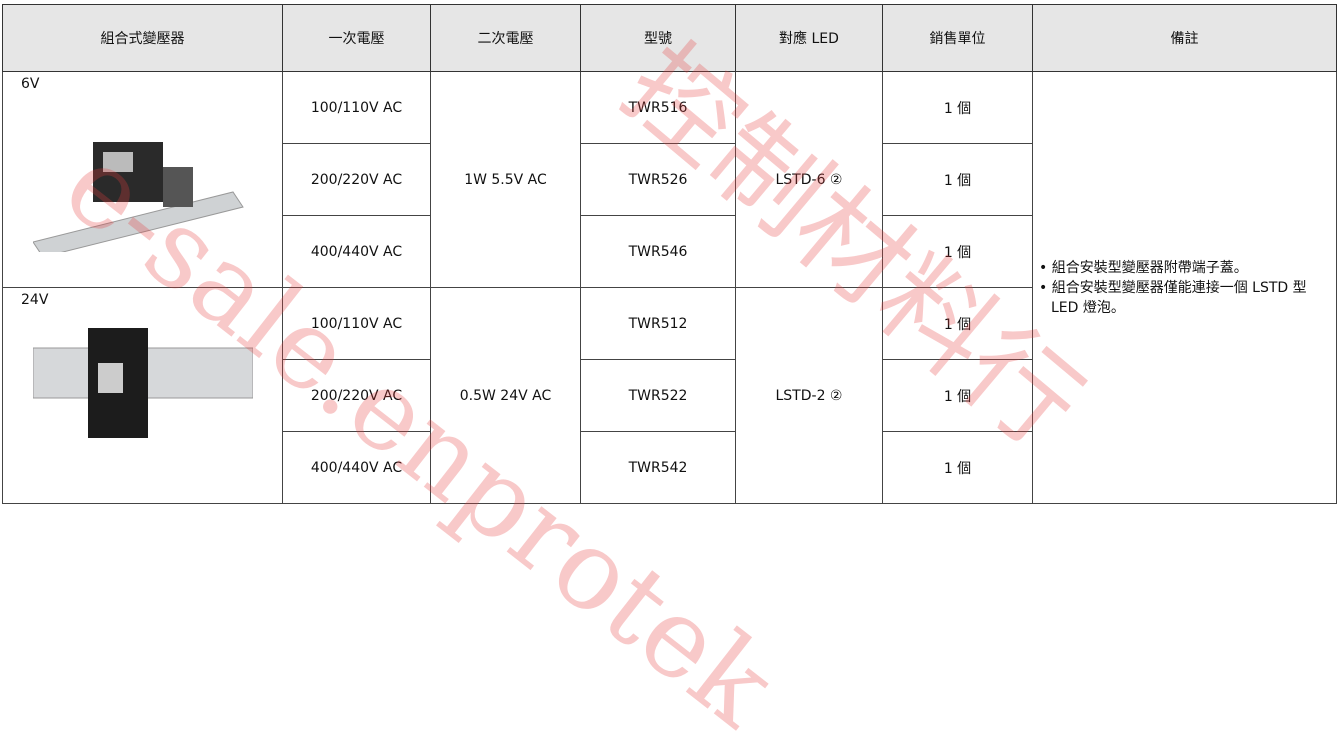  What do you see at coordinates (809, 38) in the screenshot?
I see `header-cell: 對應 LED` at bounding box center [809, 38].